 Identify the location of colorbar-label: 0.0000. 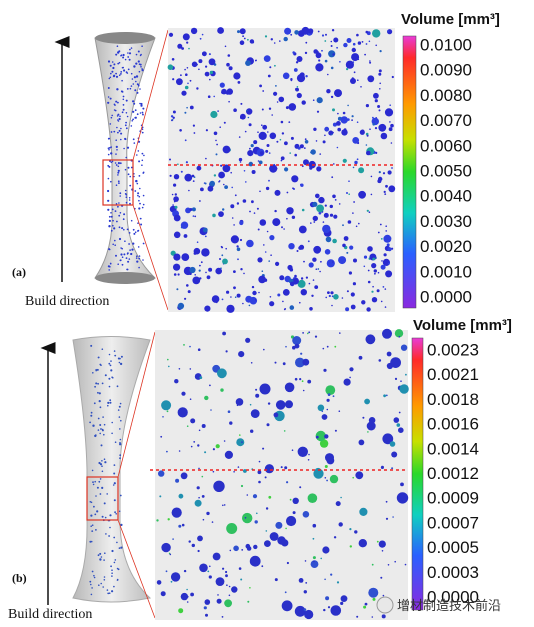
(453, 596).